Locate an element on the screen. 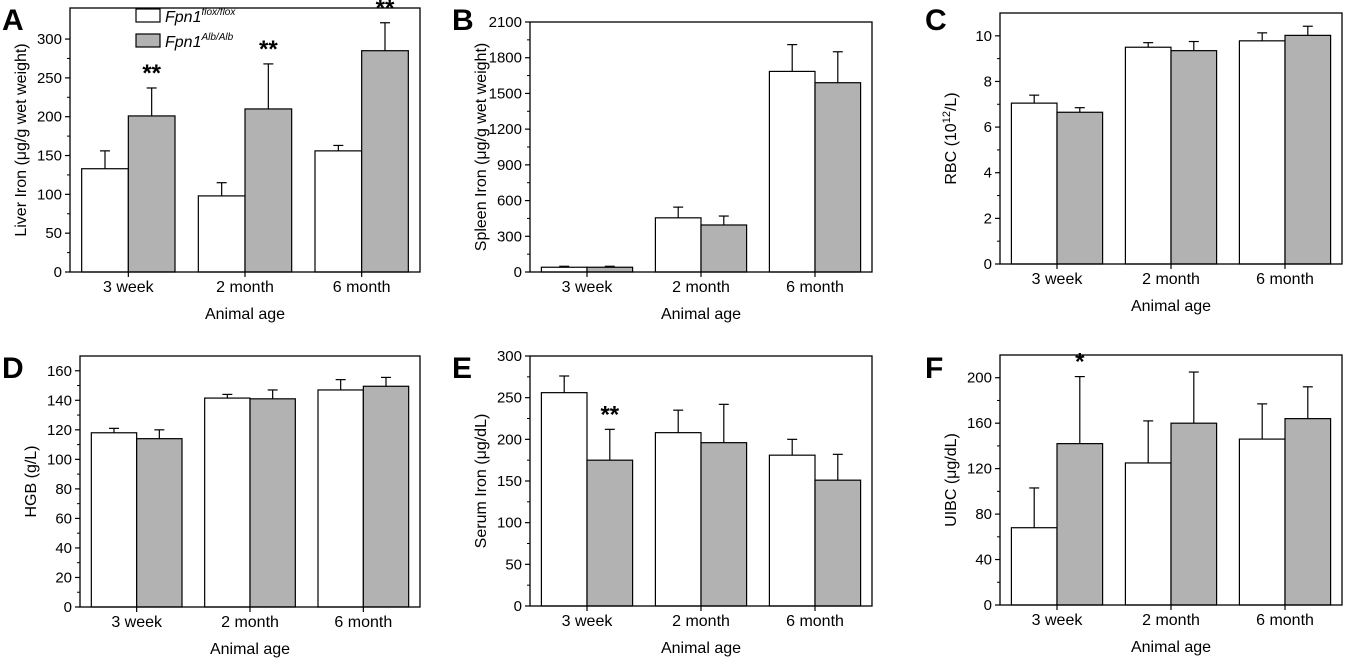  y-tick-label: 60 is located at coordinates (63, 518).